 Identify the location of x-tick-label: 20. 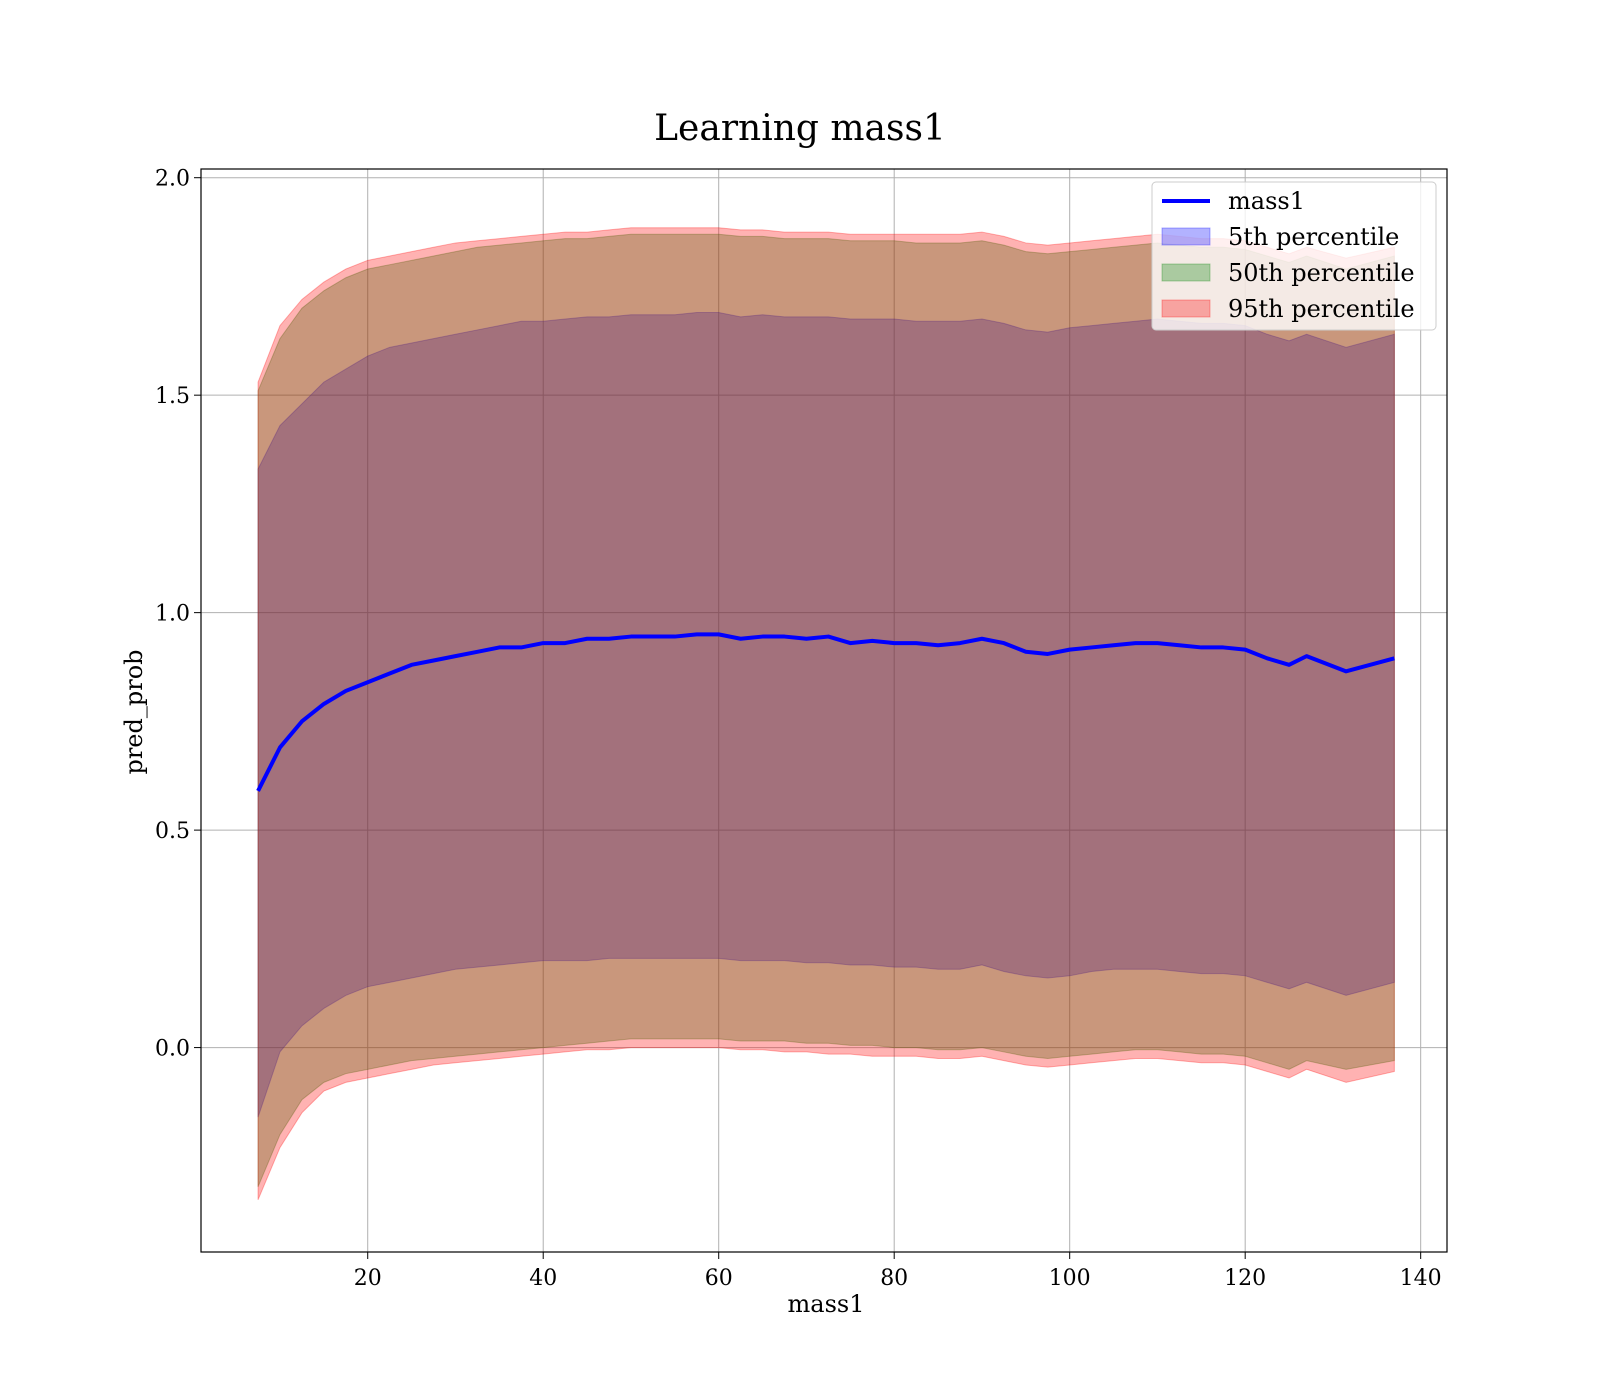
(368, 1278).